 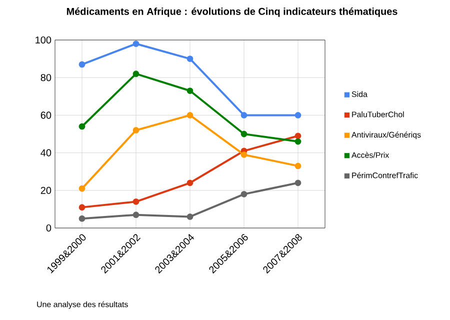 I want to click on y-tick-label: 80, so click(x=46, y=78).